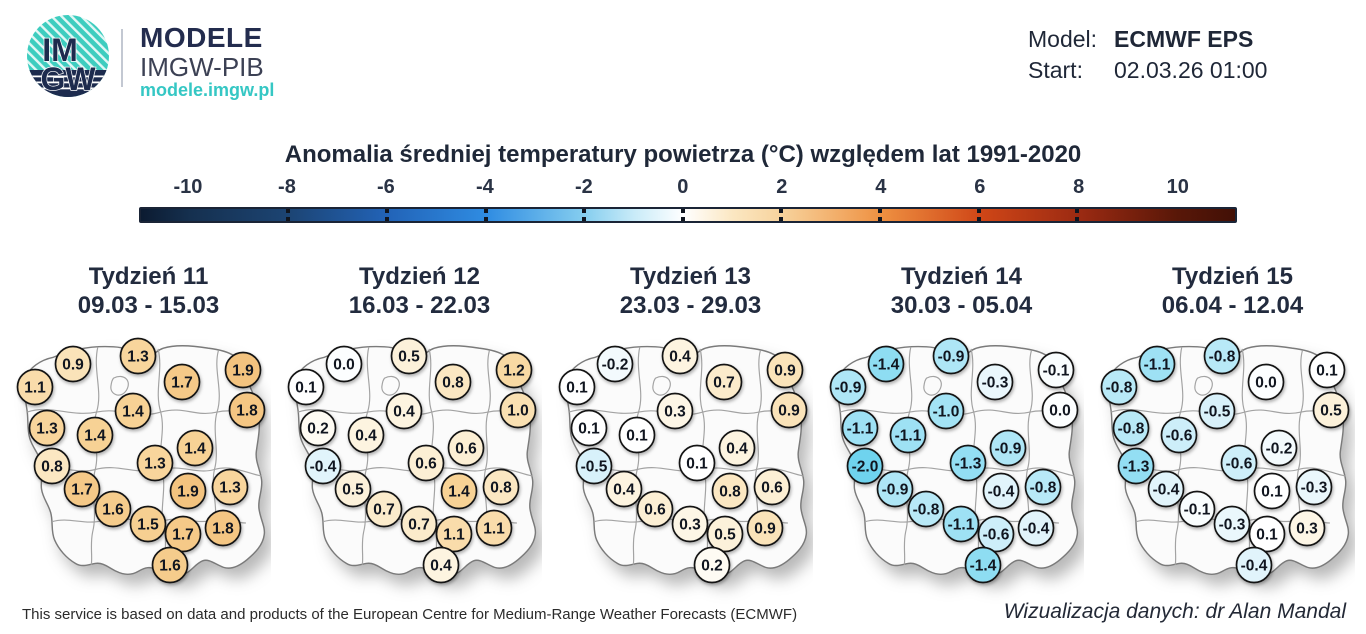  Describe the element at coordinates (188, 492) in the screenshot. I see `station-value: 1.9` at that location.